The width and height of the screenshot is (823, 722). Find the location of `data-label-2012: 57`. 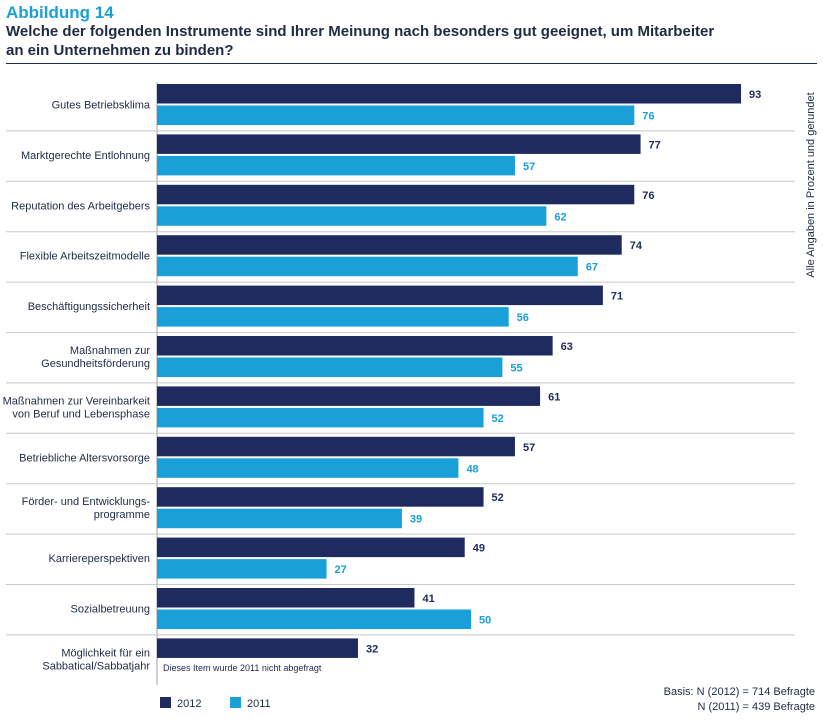

data-label-2012: 57 is located at coordinates (529, 448).